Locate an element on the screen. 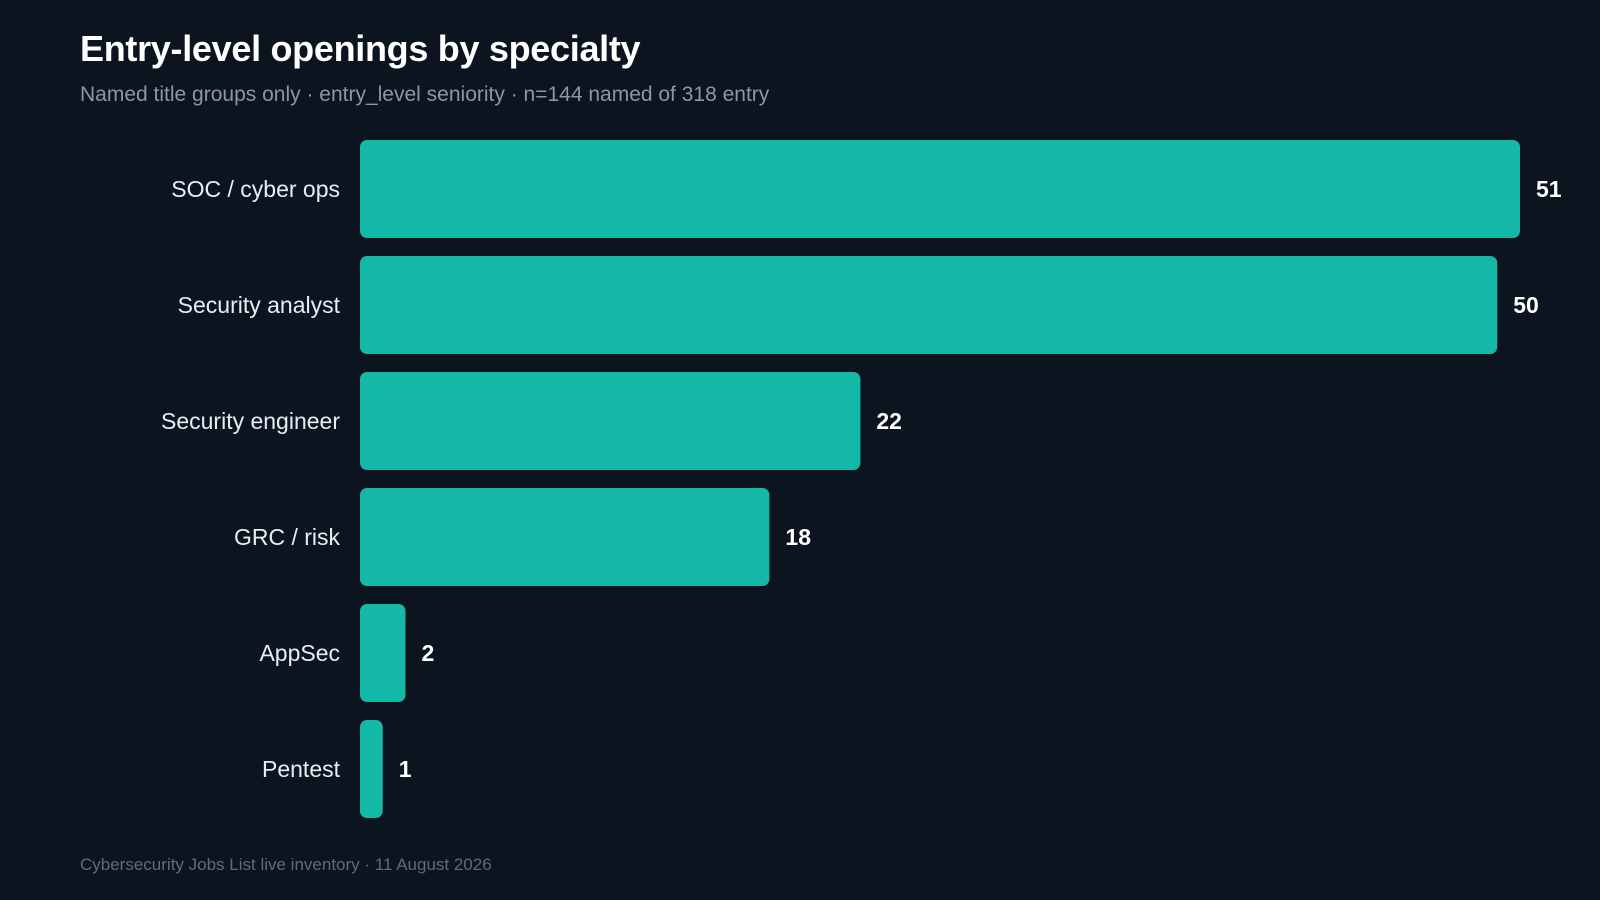  category-label: Security analyst is located at coordinates (259, 305).